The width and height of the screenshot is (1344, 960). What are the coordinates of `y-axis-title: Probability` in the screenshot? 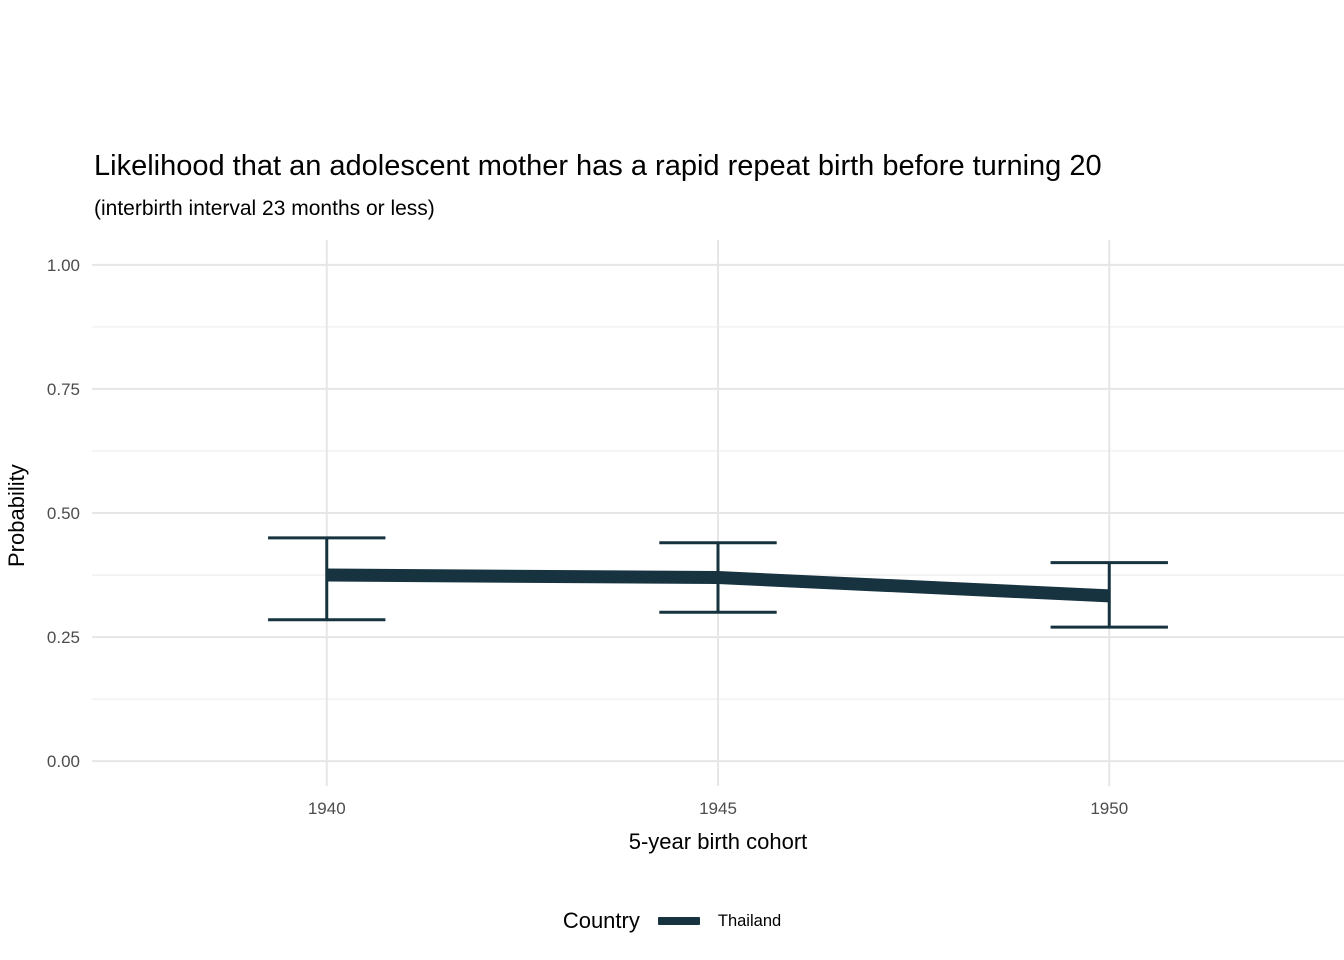 It's located at (16, 515).